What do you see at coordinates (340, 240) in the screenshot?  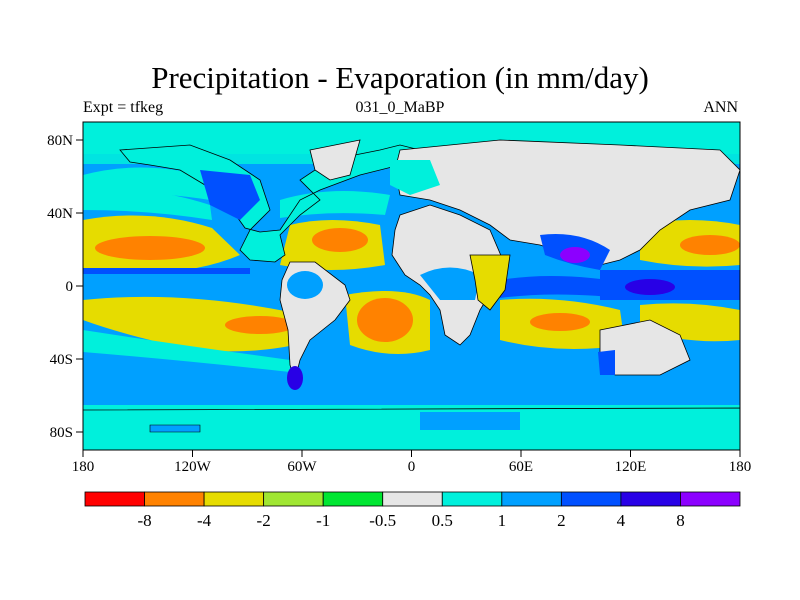 I see `north-atlantic-dry-core` at bounding box center [340, 240].